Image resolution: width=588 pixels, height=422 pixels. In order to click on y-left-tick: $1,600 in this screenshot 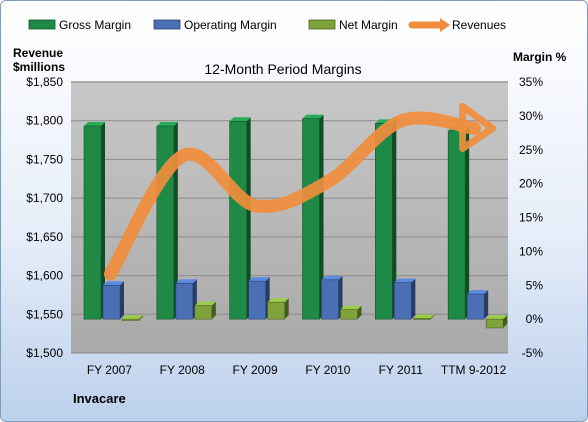, I will do `click(44, 276)`.